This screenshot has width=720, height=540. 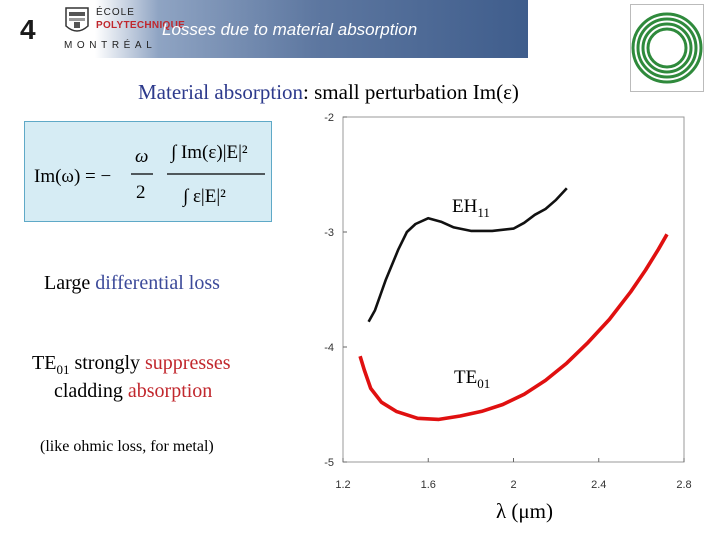 I want to click on x-tick-label: 2, so click(x=513, y=485).